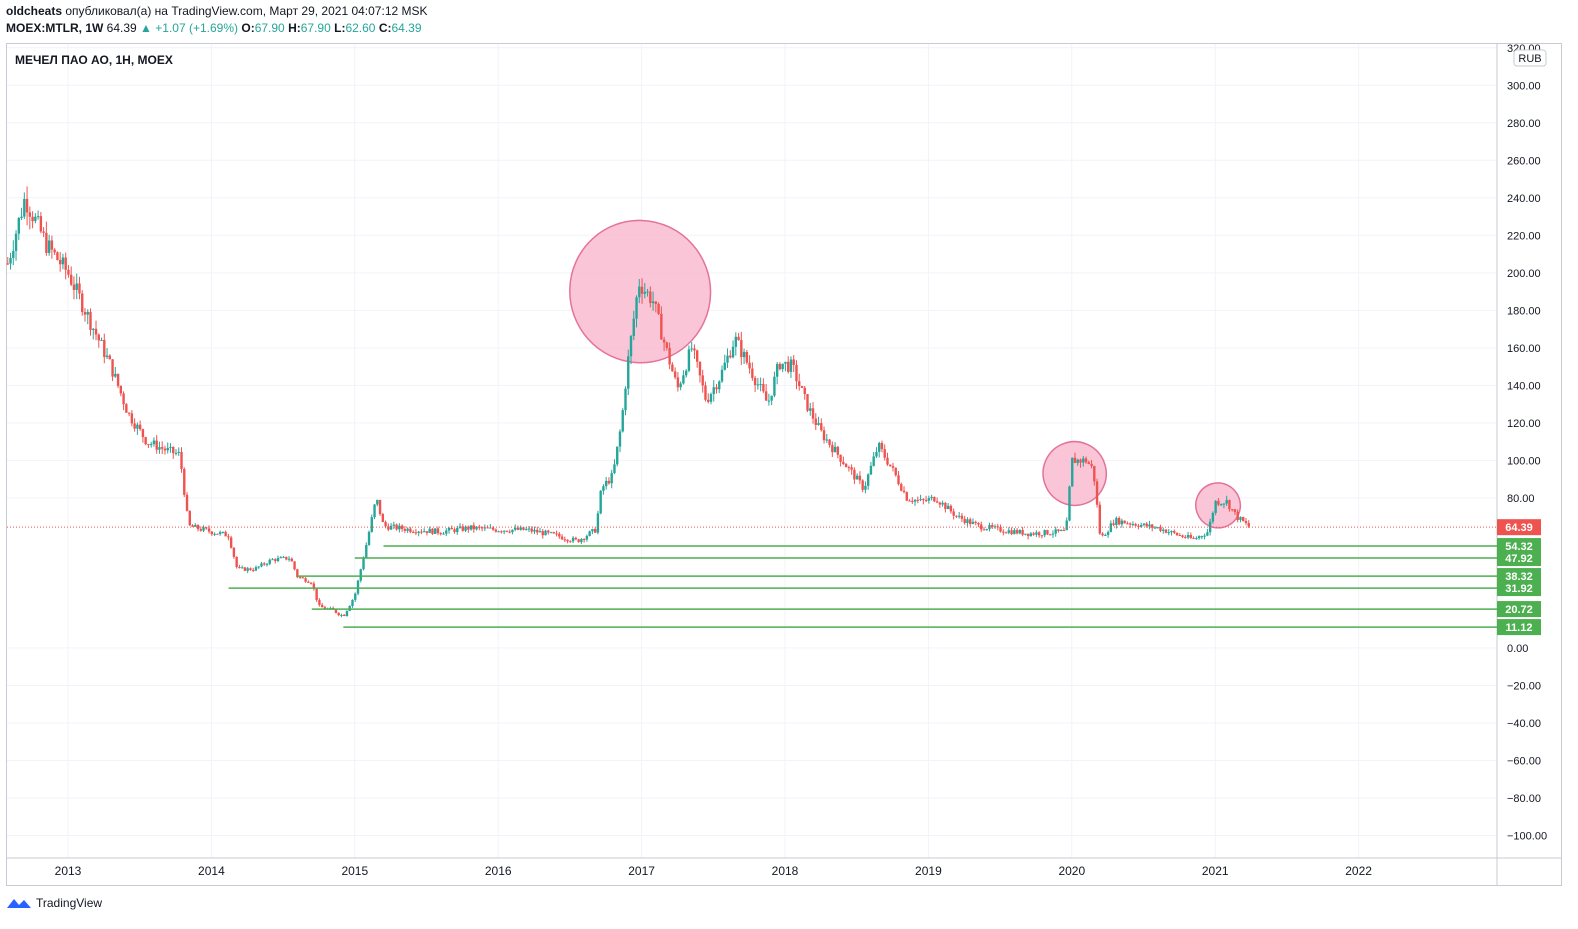 The width and height of the screenshot is (1578, 929). Describe the element at coordinates (1524, 161) in the screenshot. I see `y-tick-label: 260.00` at that location.